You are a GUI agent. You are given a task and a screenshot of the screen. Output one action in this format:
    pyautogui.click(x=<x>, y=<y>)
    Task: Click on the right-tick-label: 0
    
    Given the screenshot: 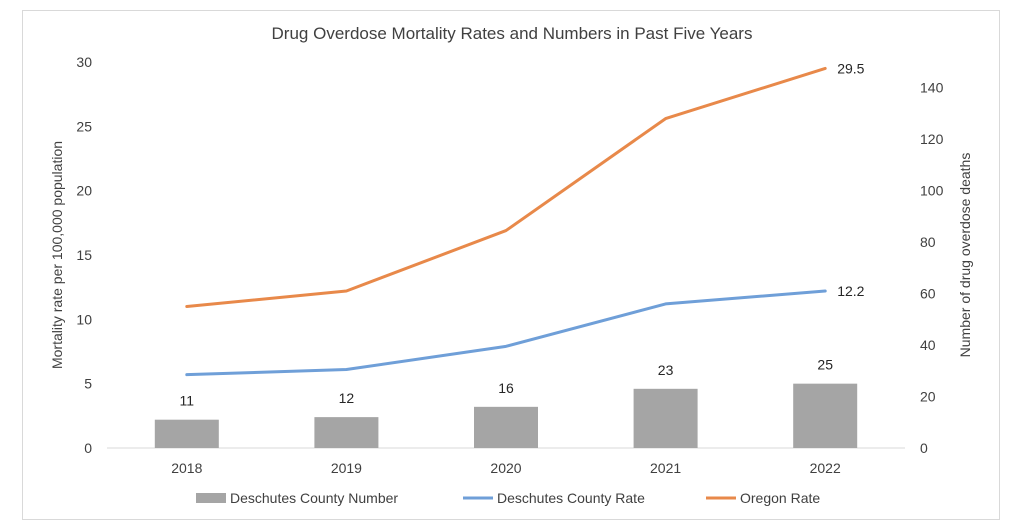 What is the action you would take?
    pyautogui.click(x=924, y=448)
    